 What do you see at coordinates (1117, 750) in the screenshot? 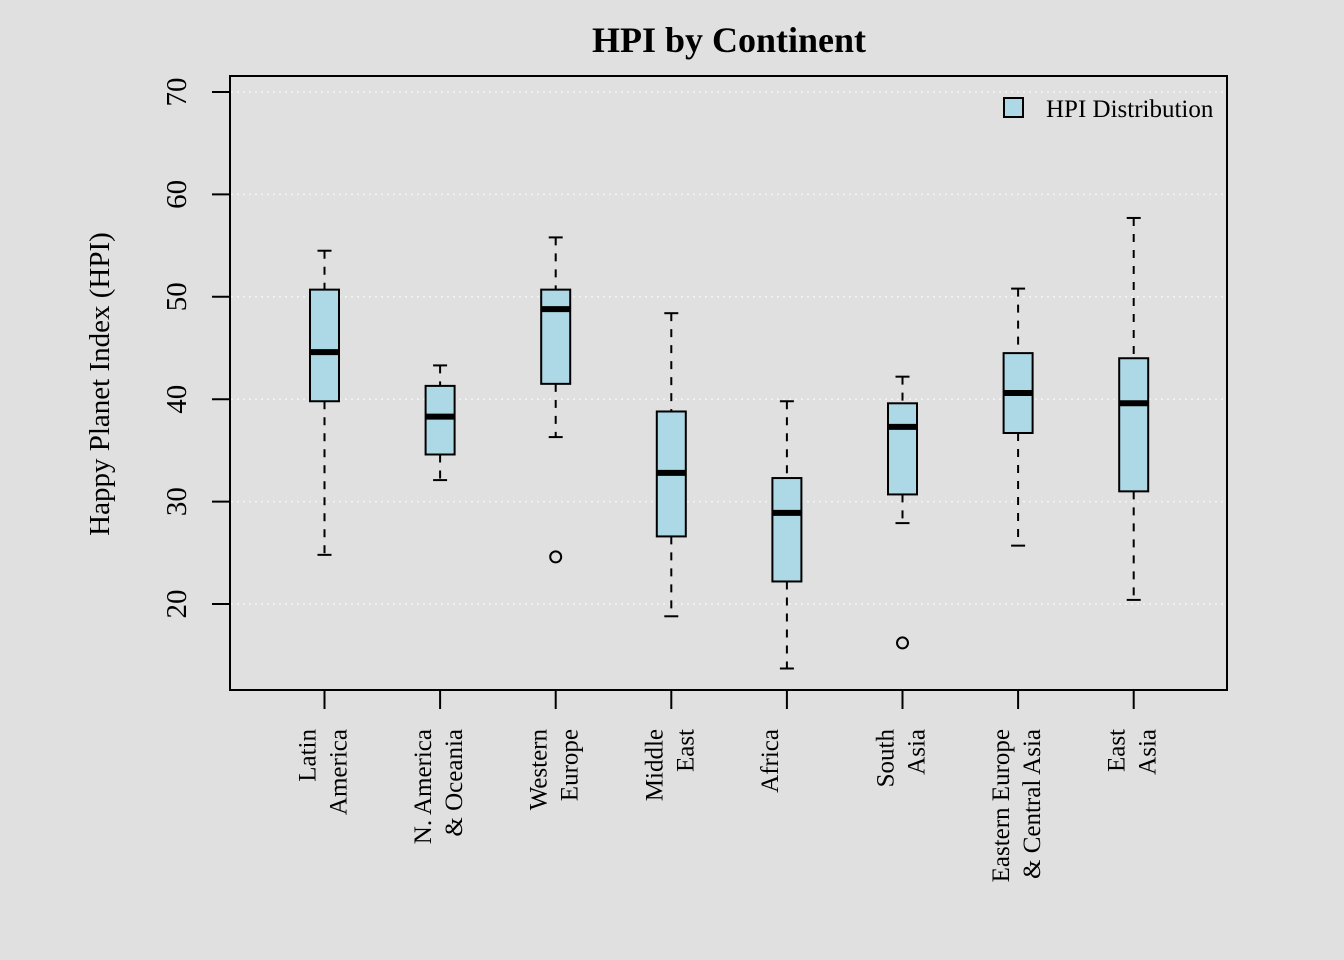
I see `x-tick-label-7-0: East` at bounding box center [1117, 750].